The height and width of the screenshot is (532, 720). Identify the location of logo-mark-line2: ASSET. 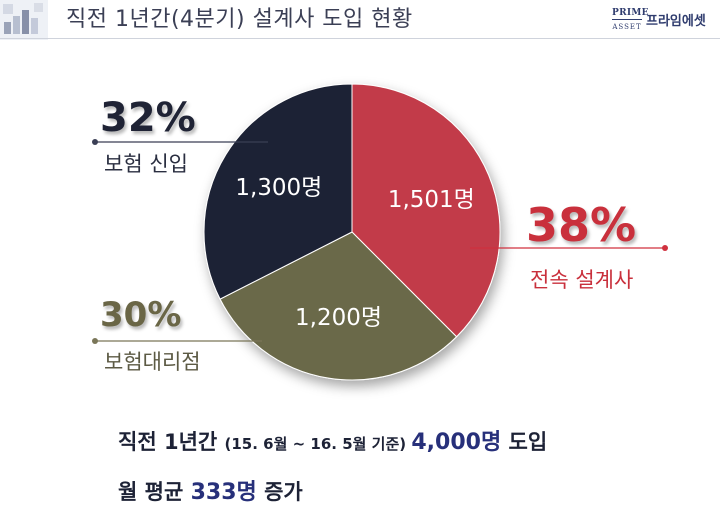
(627, 27).